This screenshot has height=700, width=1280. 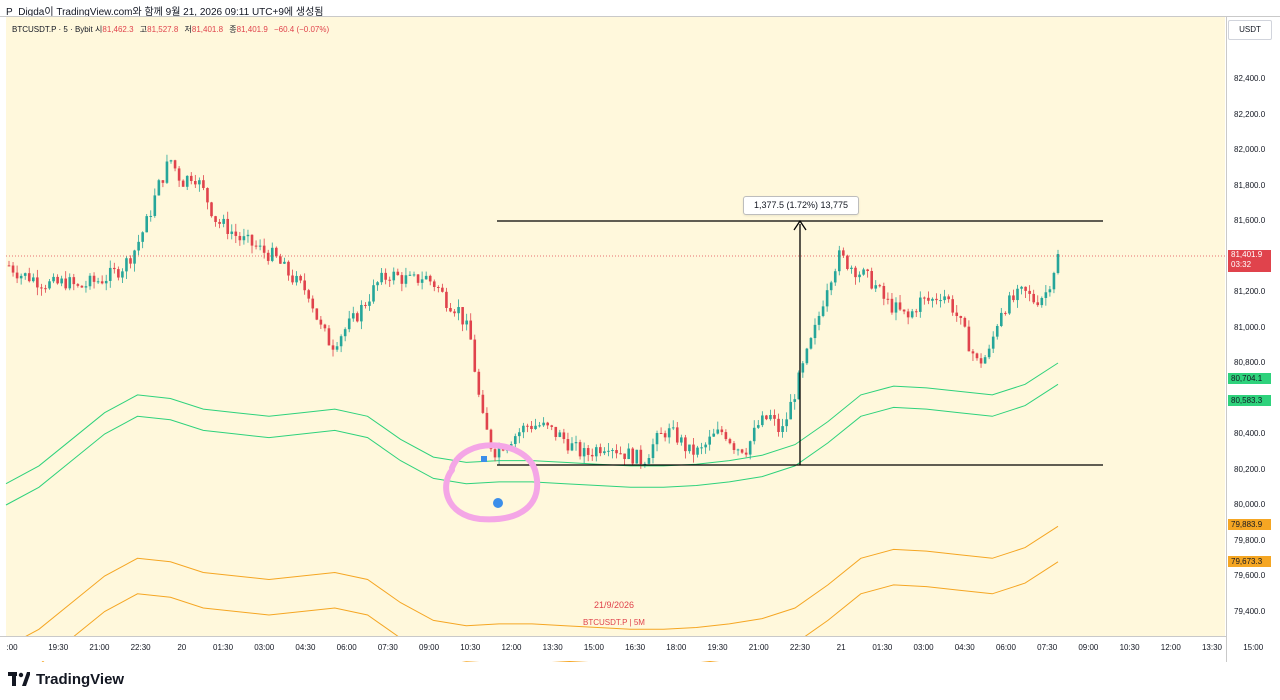 I want to click on symbol-name: BTCUSDT.P · 5 · Bybit, so click(x=52, y=29).